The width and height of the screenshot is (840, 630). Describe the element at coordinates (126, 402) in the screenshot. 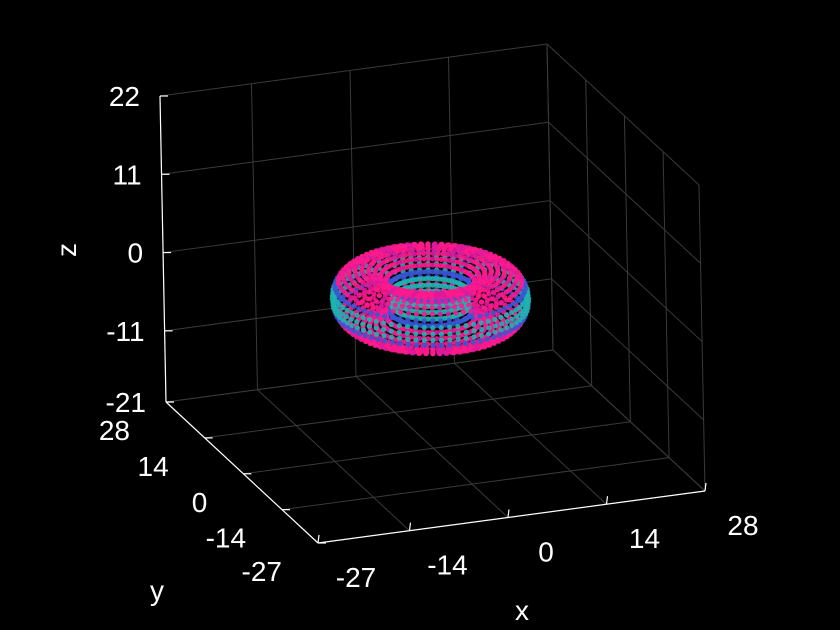

I see `z-tick-label: -21` at that location.